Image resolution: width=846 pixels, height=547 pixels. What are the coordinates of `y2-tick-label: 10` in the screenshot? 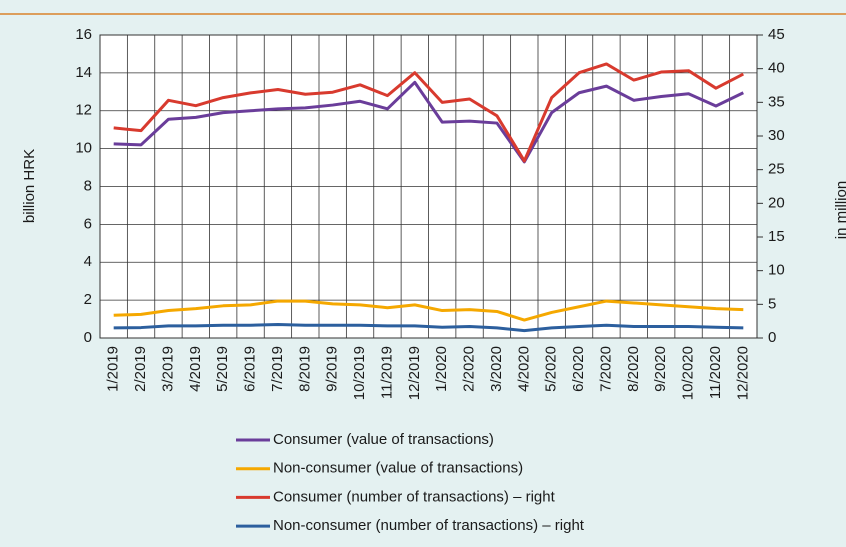 It's located at (776, 270).